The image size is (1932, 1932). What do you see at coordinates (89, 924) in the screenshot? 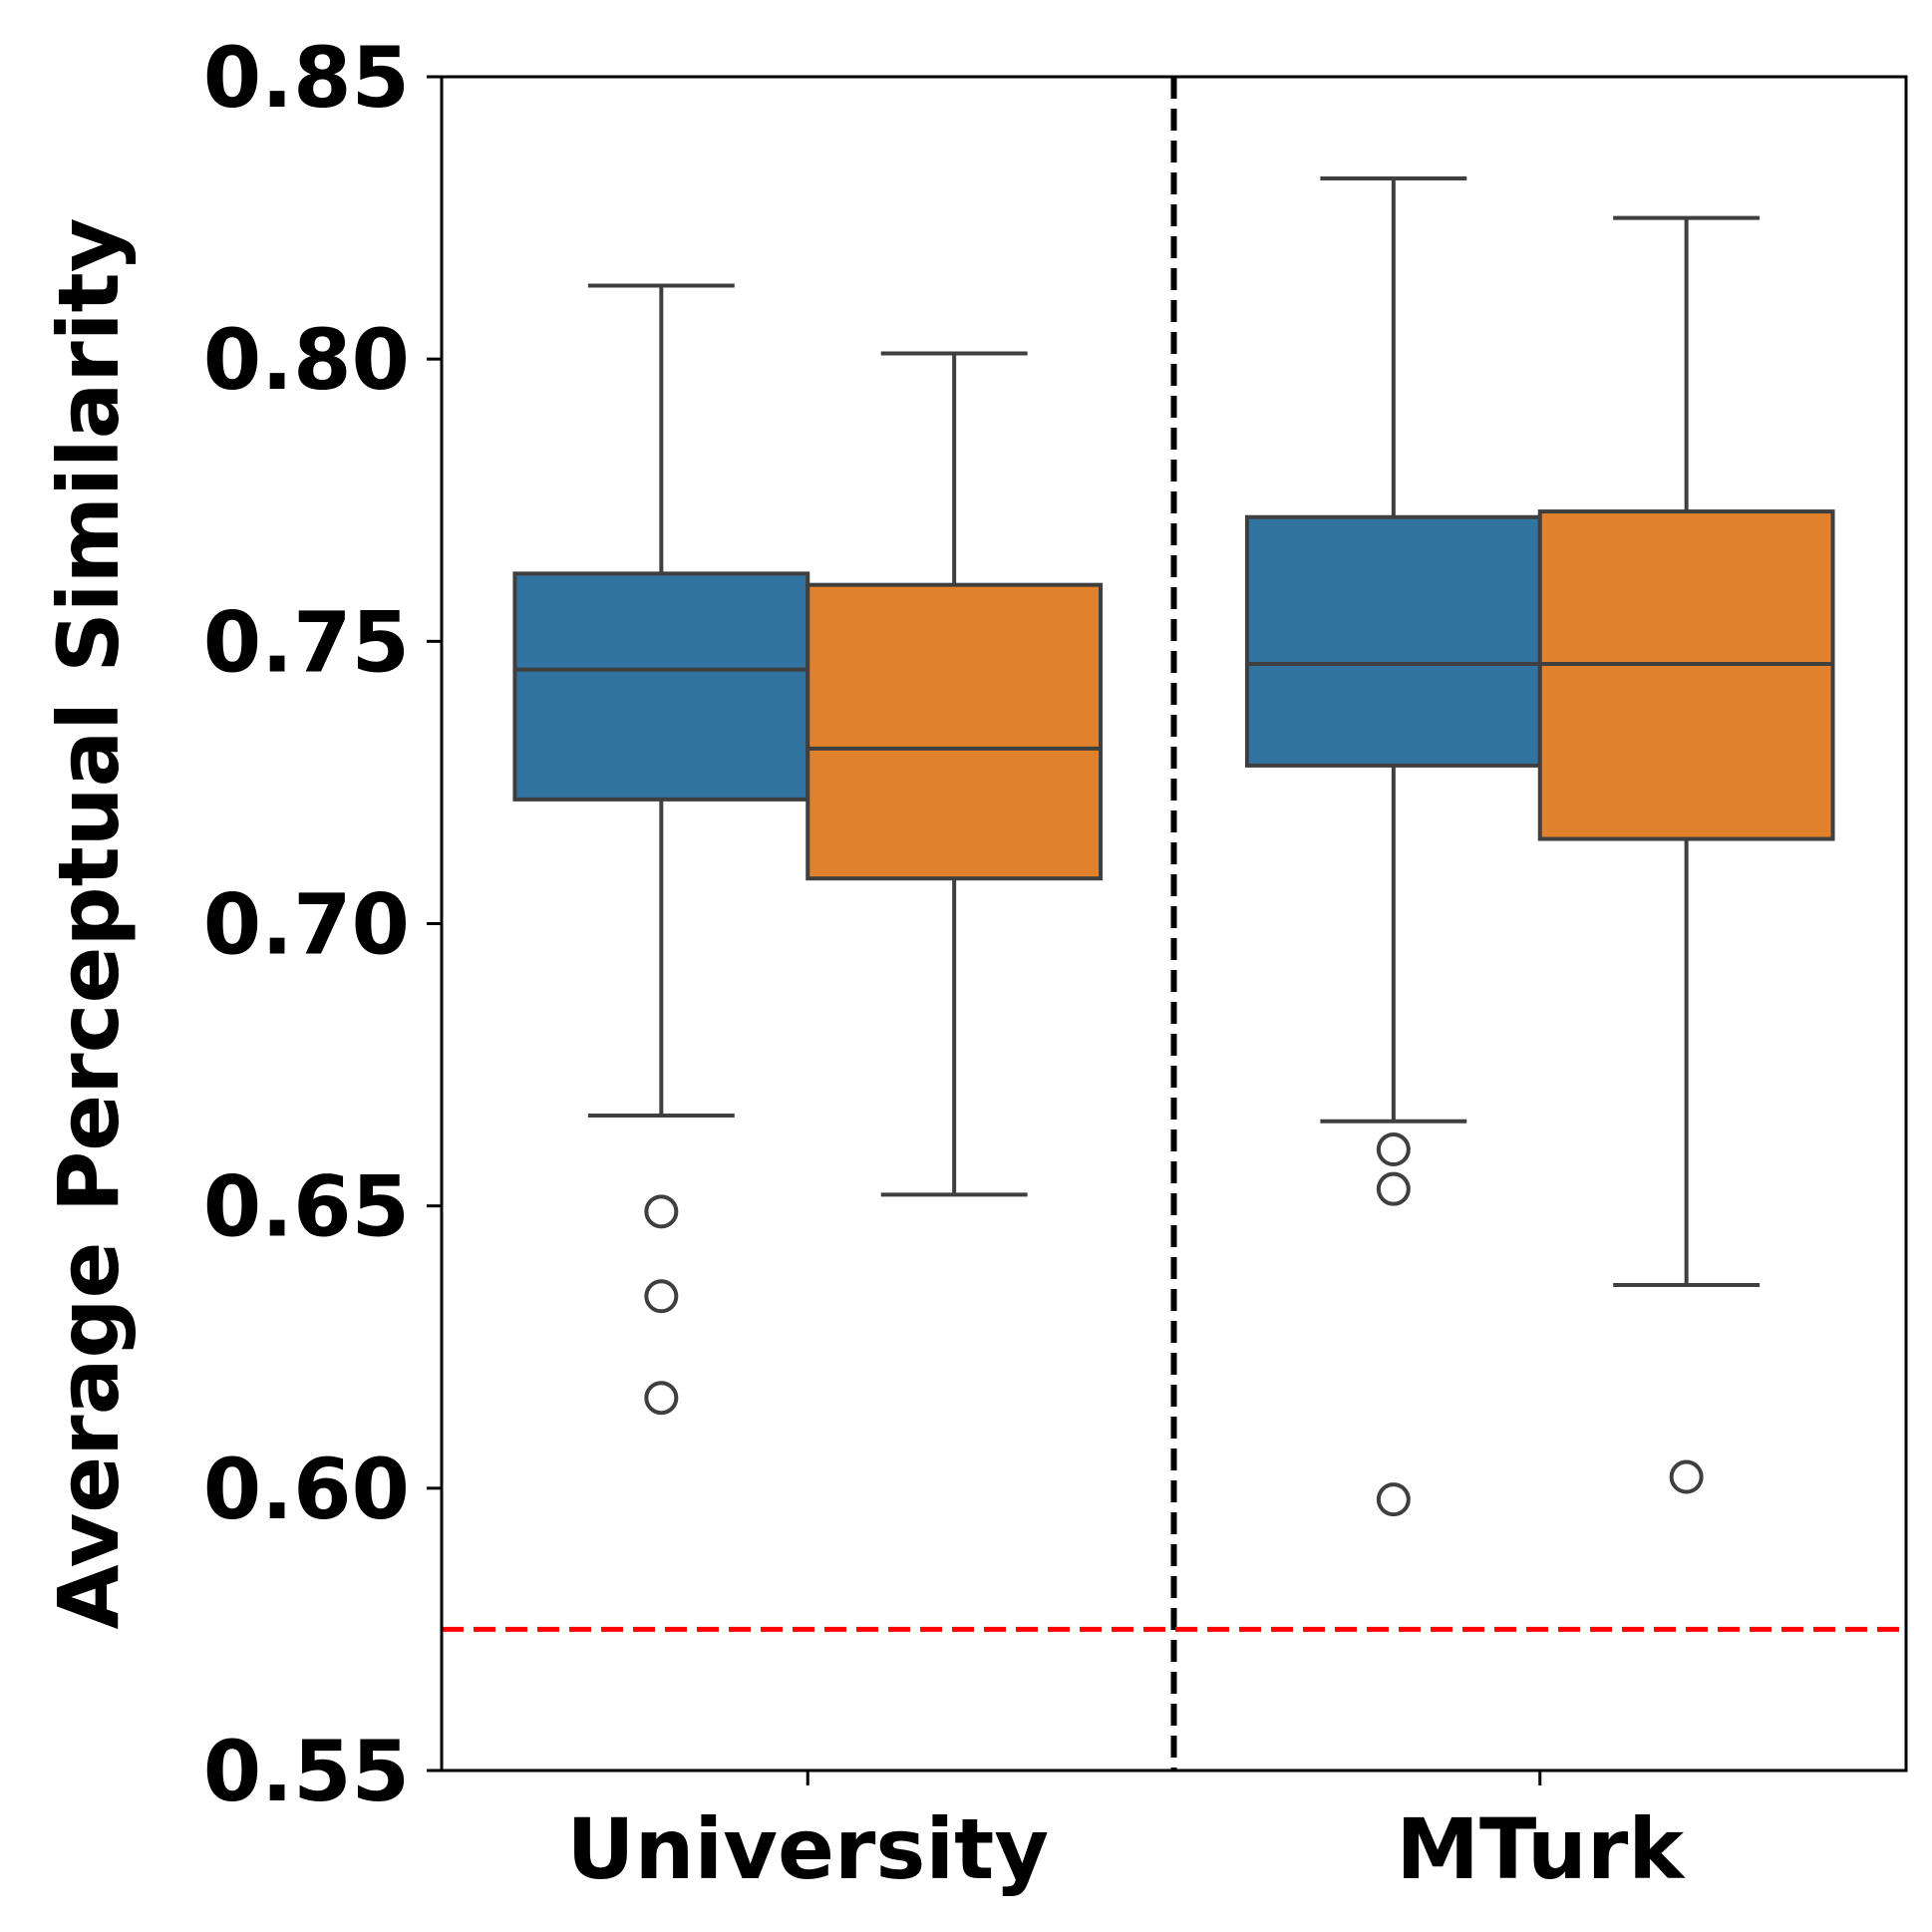
I see `y-axis-label: Average Perceptual Similarity` at bounding box center [89, 924].